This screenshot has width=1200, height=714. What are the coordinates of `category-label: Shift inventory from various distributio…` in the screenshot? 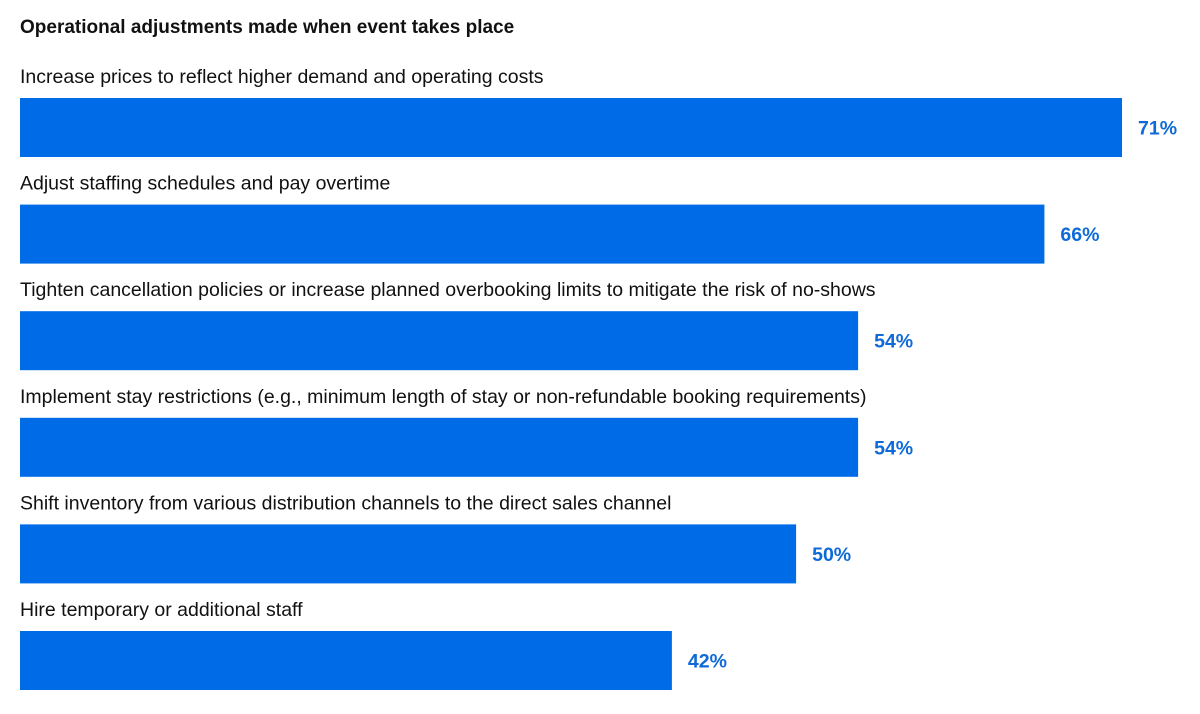 It's located at (345, 503).